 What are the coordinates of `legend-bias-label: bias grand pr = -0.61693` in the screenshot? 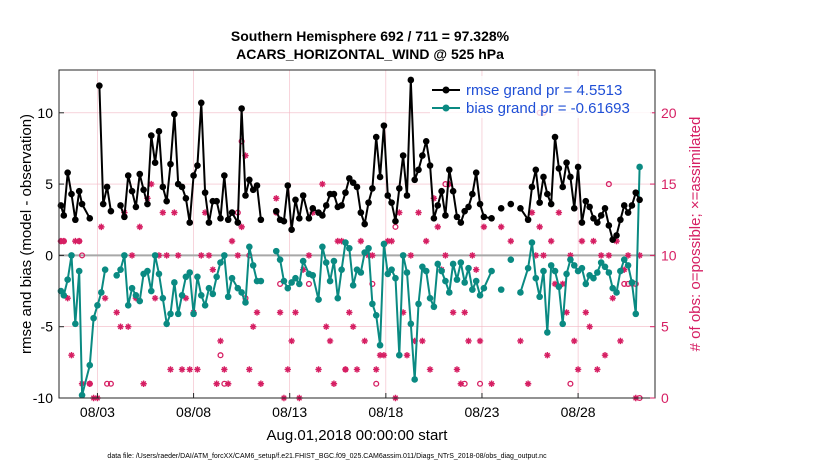 It's located at (548, 108).